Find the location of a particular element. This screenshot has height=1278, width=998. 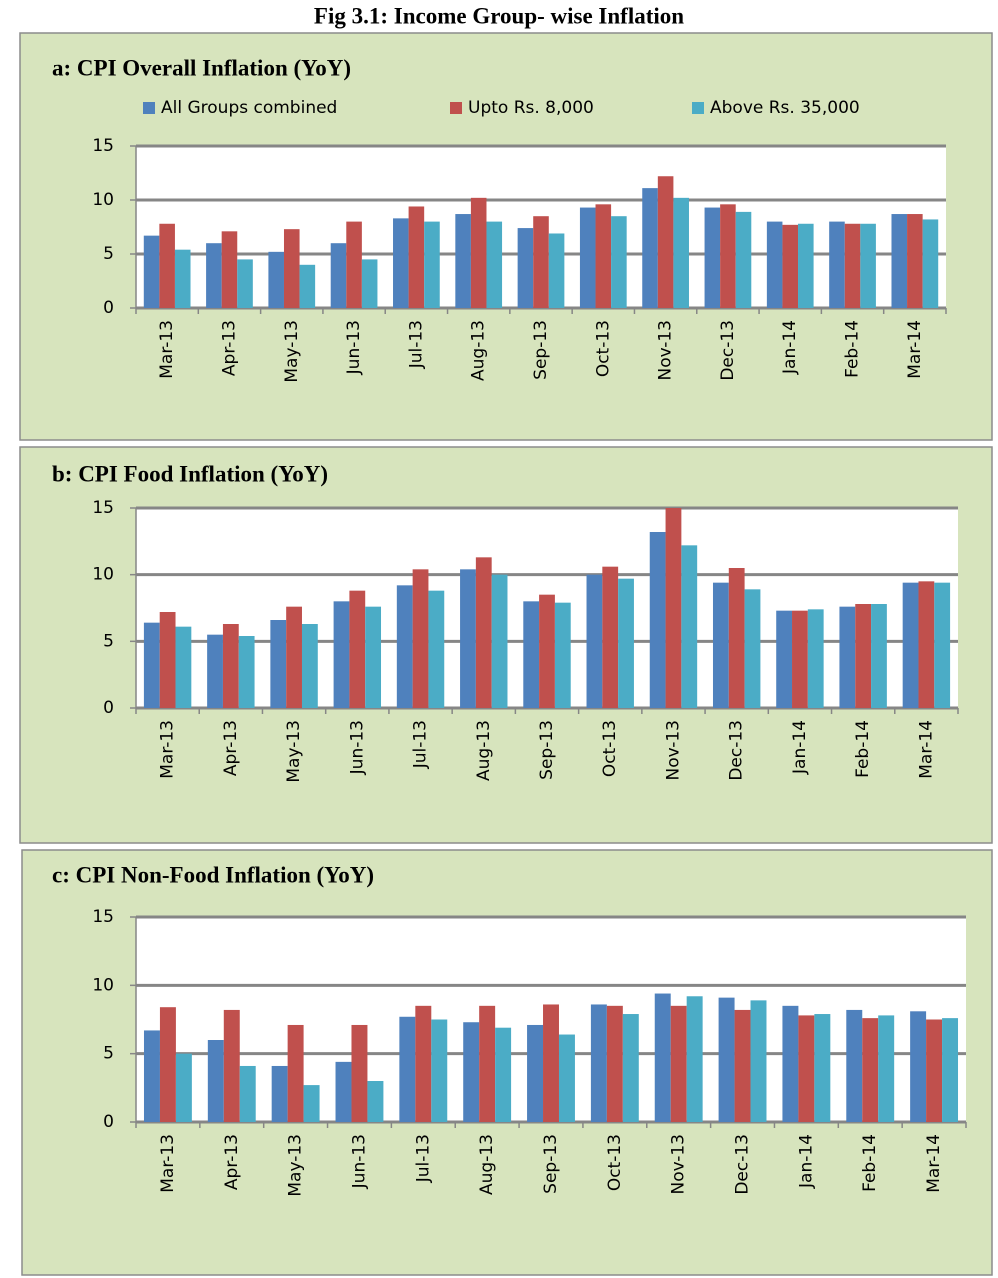

x-tick-label: Mar-13 is located at coordinates (168, 1163).